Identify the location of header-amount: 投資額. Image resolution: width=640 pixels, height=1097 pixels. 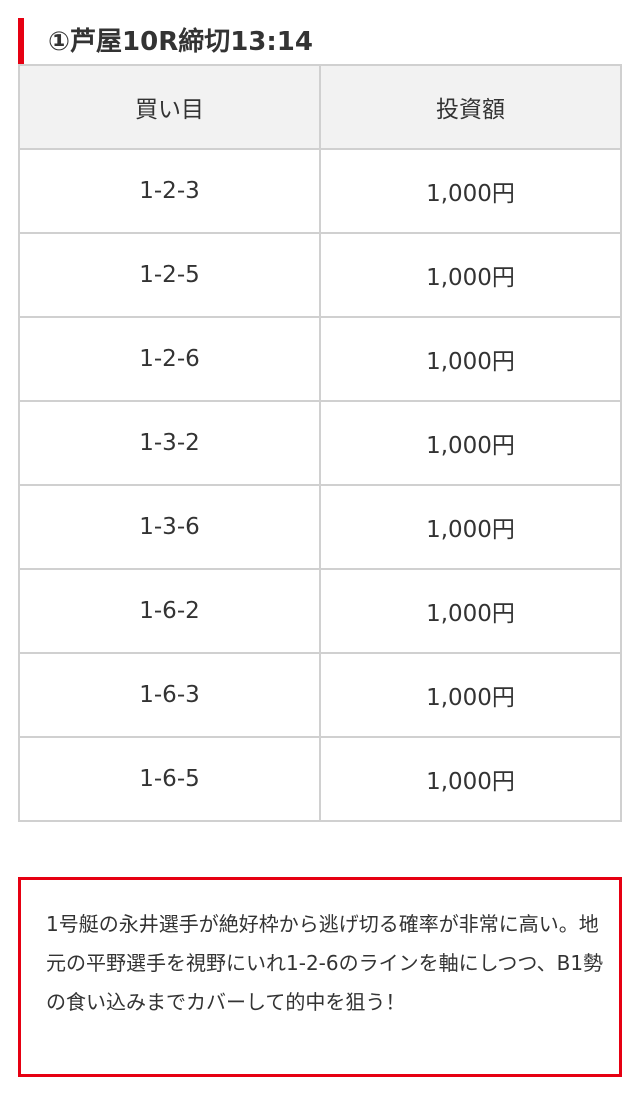
(470, 107).